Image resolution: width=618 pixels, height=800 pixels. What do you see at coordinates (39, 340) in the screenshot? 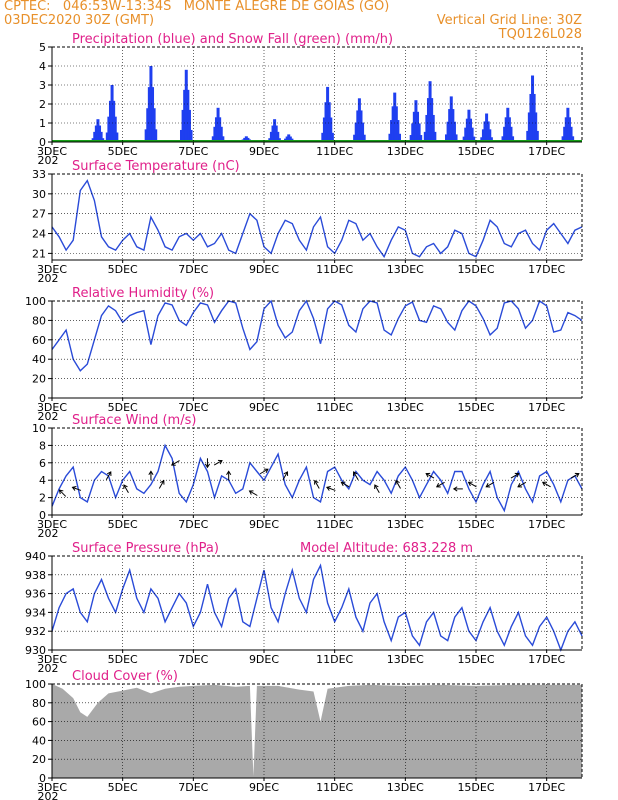
I see `y-tick-label: 60` at bounding box center [39, 340].